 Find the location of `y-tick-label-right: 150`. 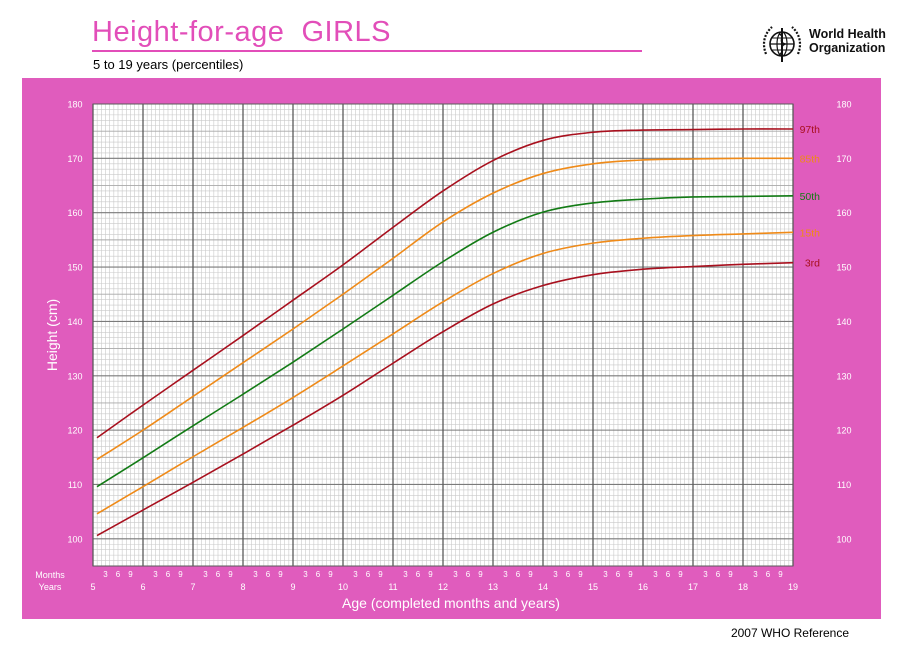

y-tick-label-right: 150 is located at coordinates (843, 268).